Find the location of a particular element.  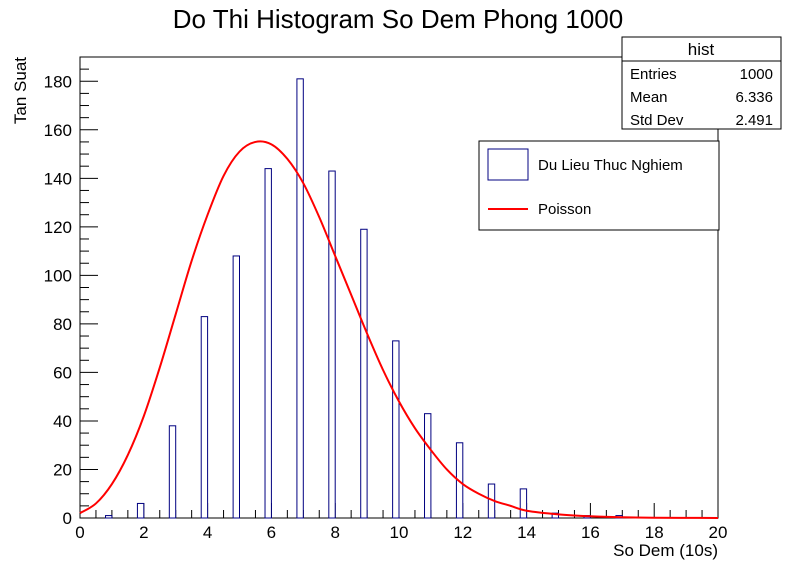

y-tick-label: 0 is located at coordinates (67, 518).